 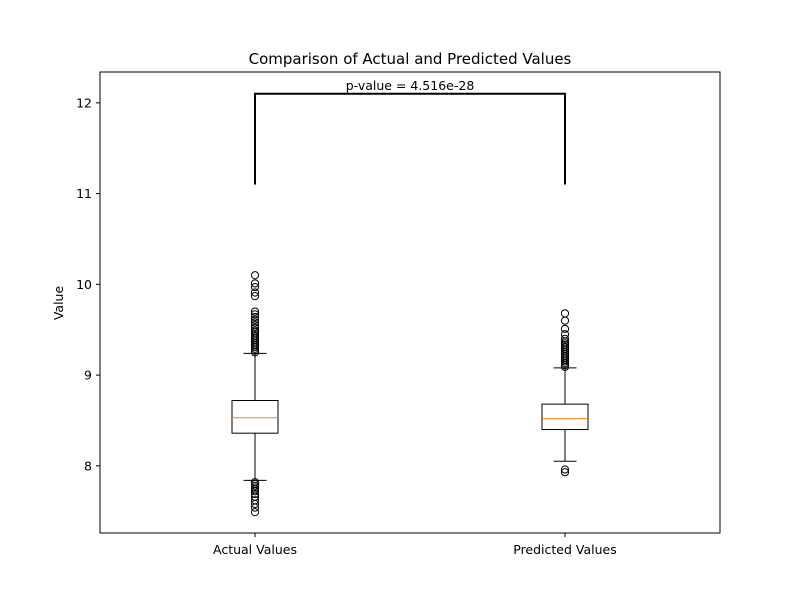 I want to click on y-tick-label: 11, so click(x=84, y=193).